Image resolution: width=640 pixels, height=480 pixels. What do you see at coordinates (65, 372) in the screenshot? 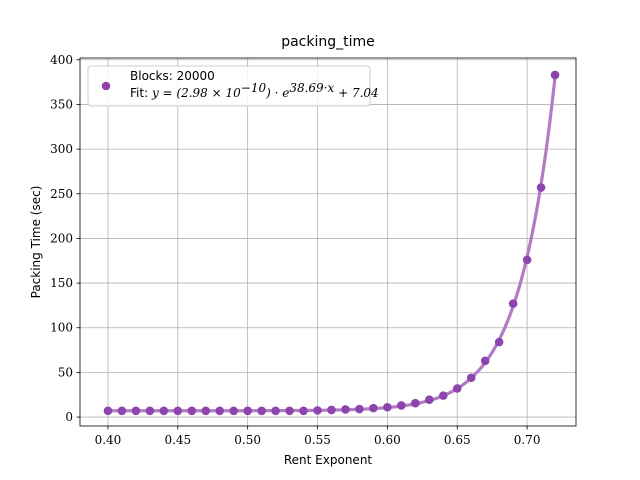
I see `y-tick-label: 50` at bounding box center [65, 372].